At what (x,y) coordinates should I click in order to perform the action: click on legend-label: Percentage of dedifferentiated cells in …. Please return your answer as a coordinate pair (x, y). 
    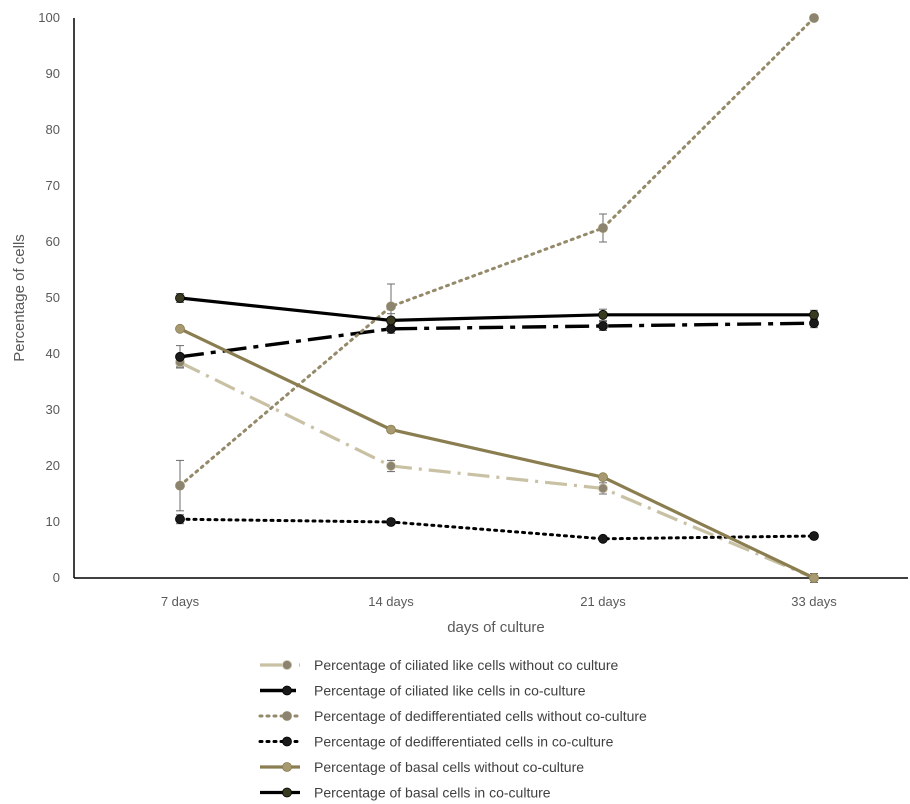
    Looking at the image, I should click on (464, 742).